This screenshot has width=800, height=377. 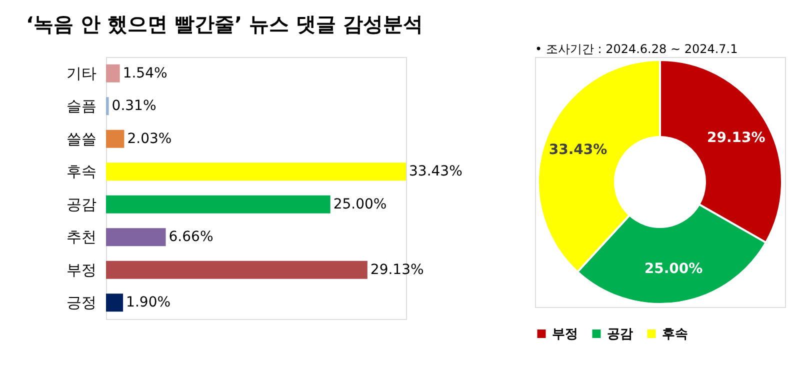 I want to click on y-tick-label: 슬픔, so click(x=81, y=106).